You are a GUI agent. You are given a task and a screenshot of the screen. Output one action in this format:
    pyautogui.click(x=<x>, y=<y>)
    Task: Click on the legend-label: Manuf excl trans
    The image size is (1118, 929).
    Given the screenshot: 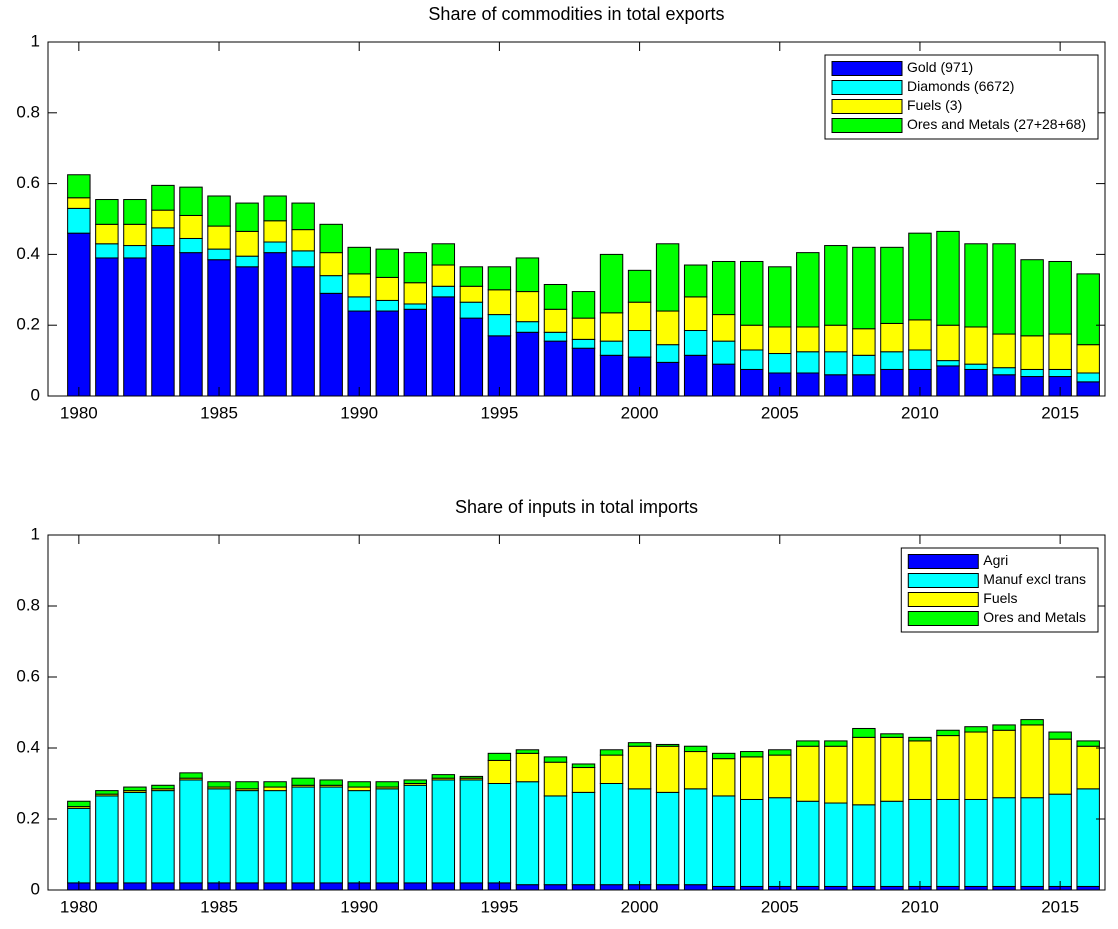 What is the action you would take?
    pyautogui.click(x=1034, y=579)
    